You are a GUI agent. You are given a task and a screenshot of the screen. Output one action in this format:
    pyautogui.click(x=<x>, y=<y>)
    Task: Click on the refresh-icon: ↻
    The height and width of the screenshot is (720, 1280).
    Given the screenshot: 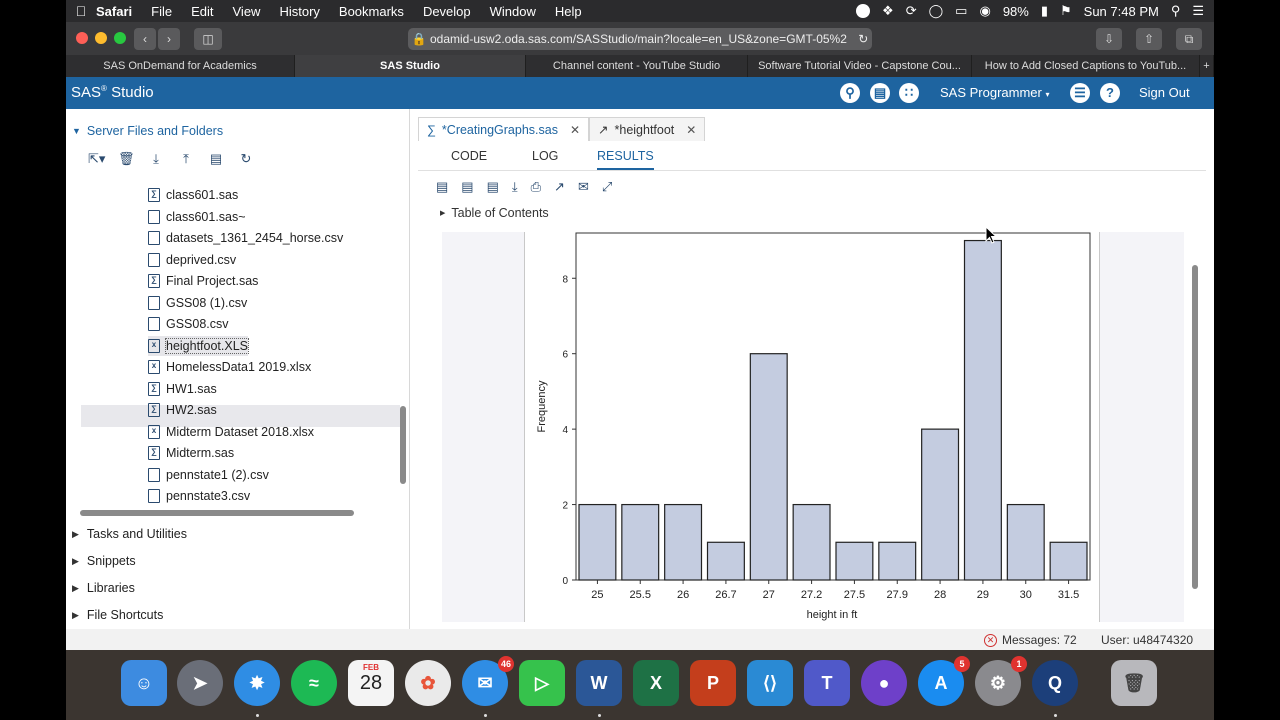 What is the action you would take?
    pyautogui.click(x=246, y=158)
    